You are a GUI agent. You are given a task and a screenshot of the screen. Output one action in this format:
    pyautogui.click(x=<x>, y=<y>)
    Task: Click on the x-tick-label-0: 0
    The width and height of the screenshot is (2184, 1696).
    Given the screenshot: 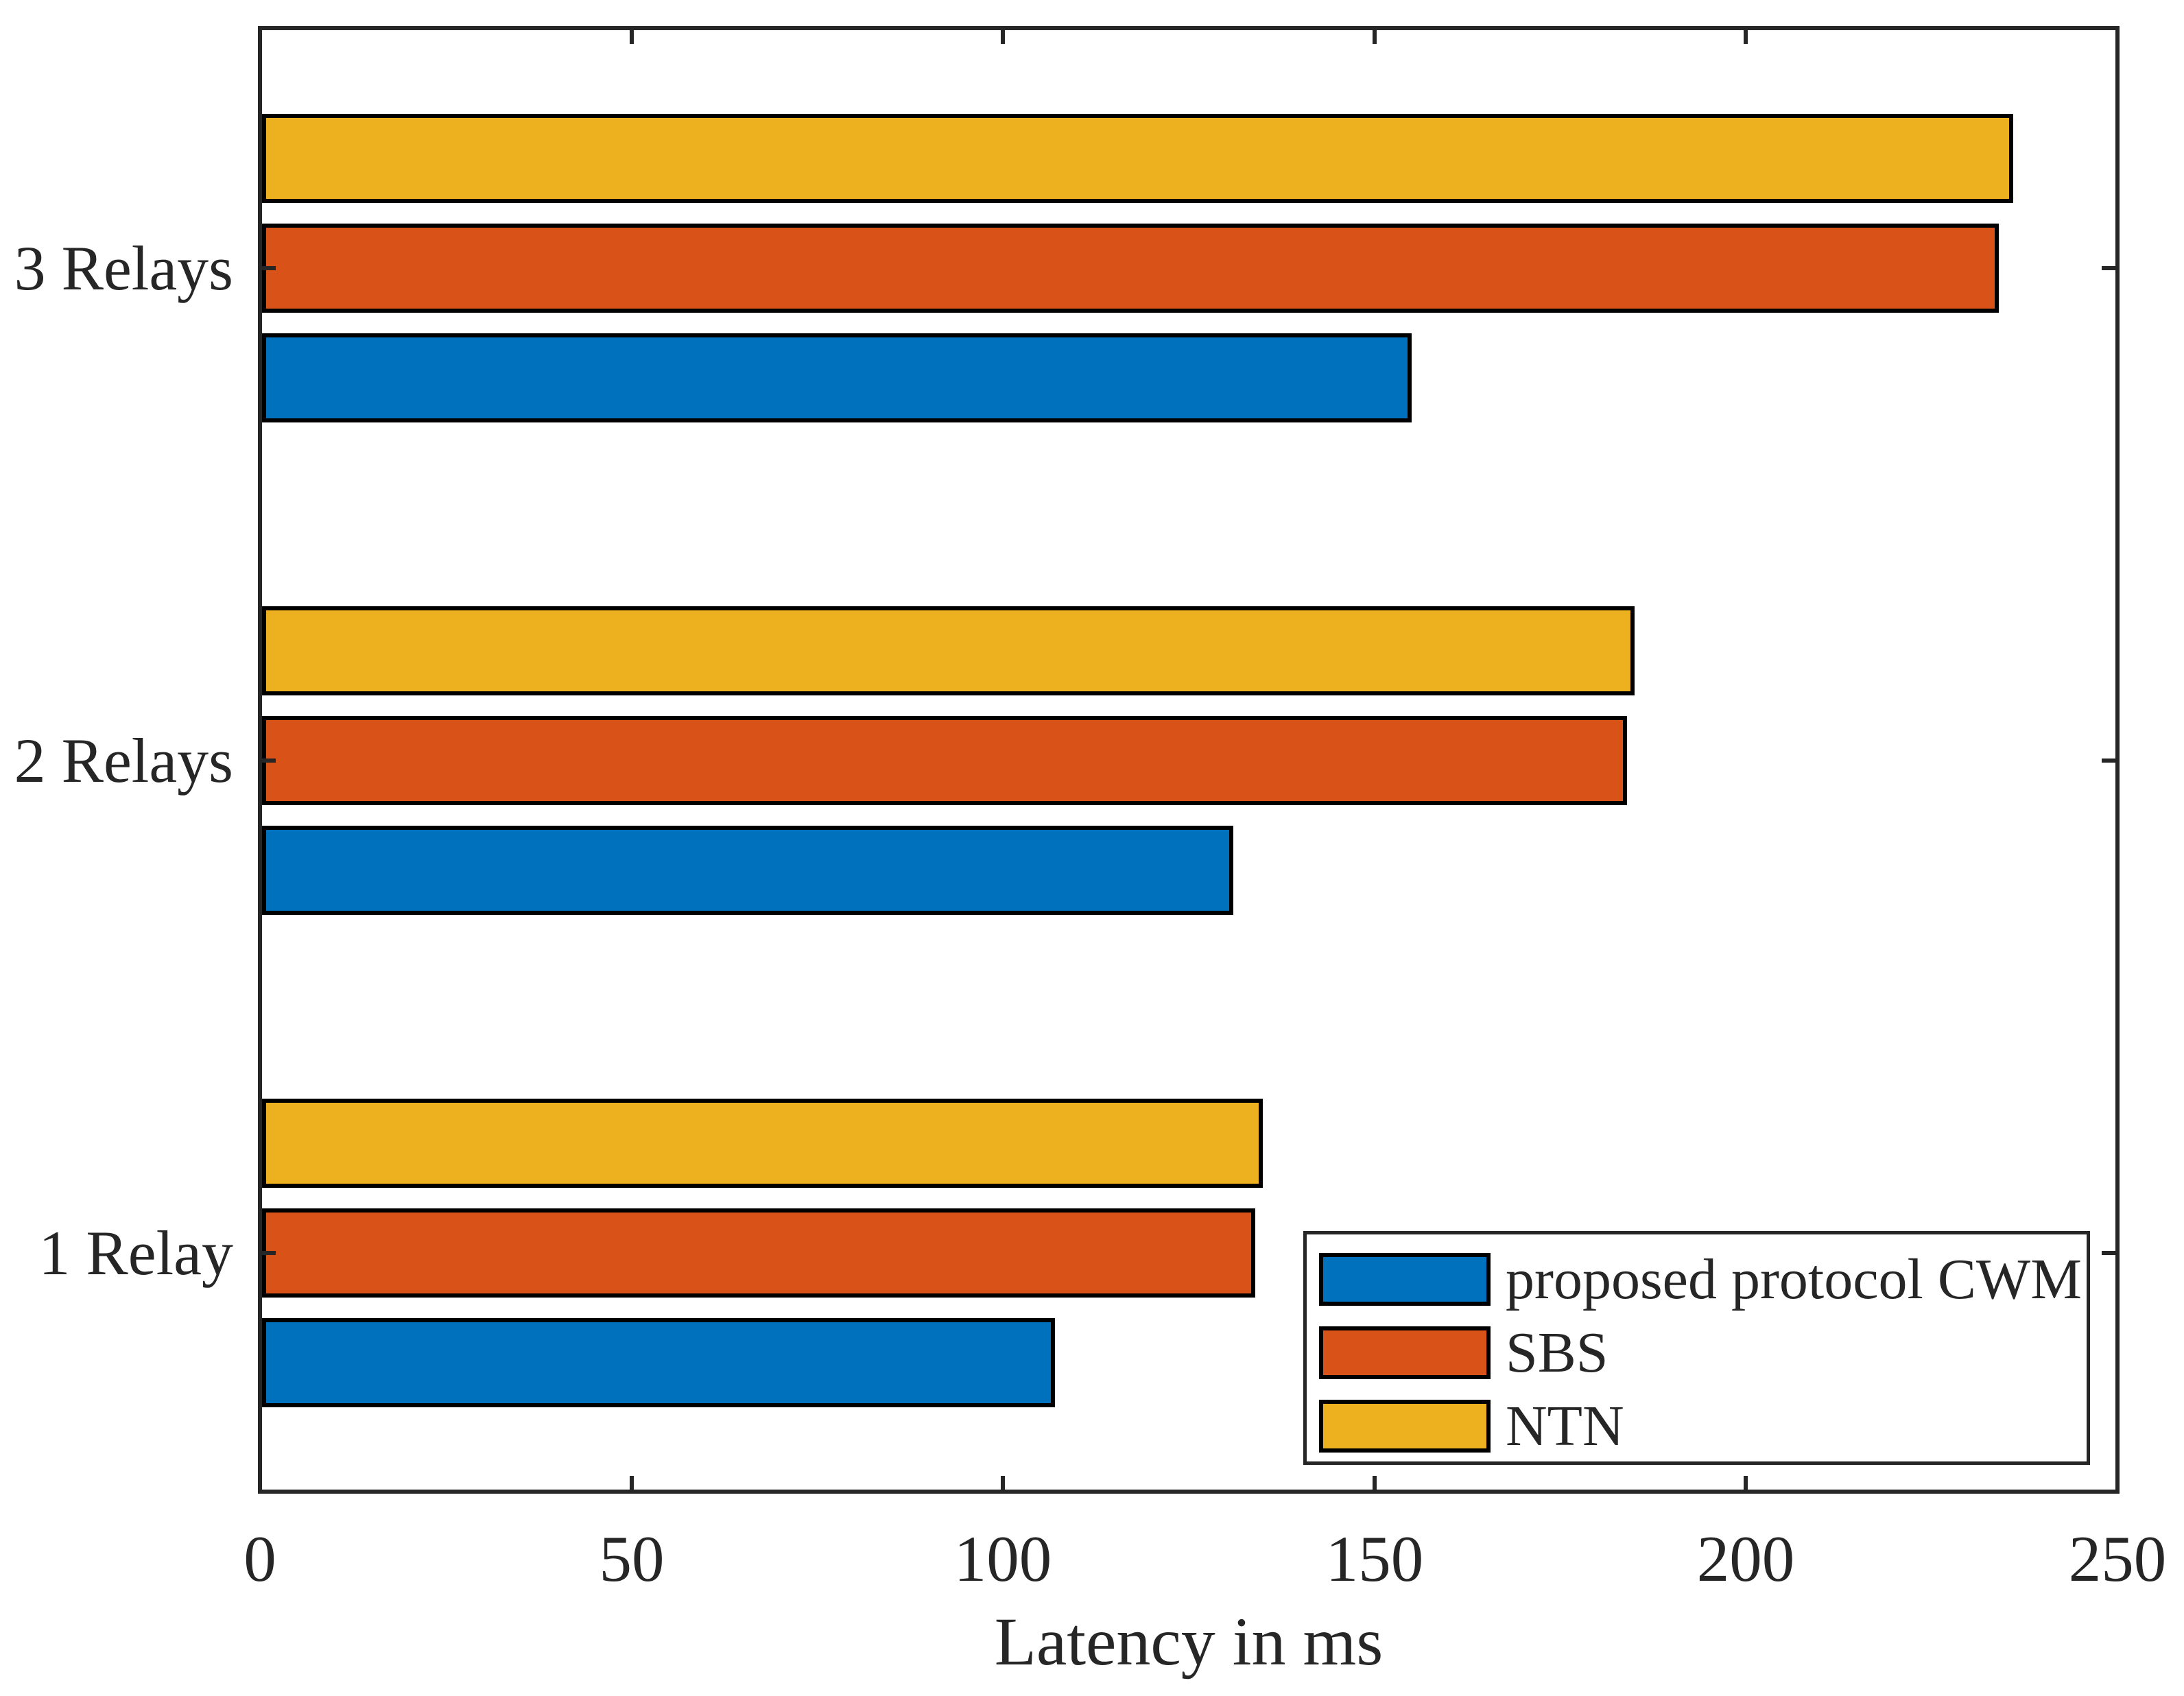 What is the action you would take?
    pyautogui.click(x=260, y=1558)
    